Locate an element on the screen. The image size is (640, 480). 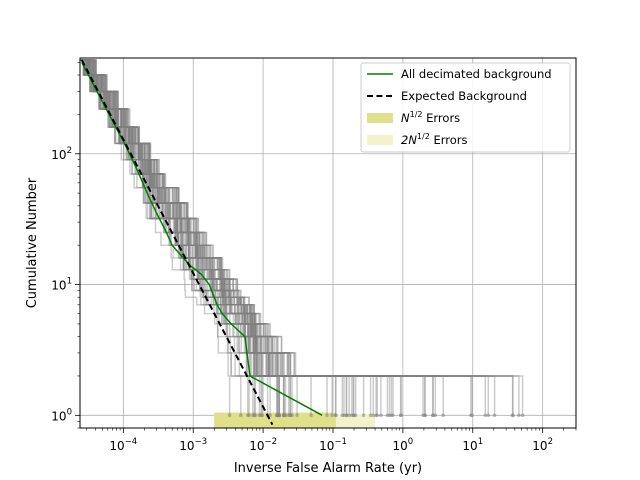
legend-box is located at coordinates (465, 107).